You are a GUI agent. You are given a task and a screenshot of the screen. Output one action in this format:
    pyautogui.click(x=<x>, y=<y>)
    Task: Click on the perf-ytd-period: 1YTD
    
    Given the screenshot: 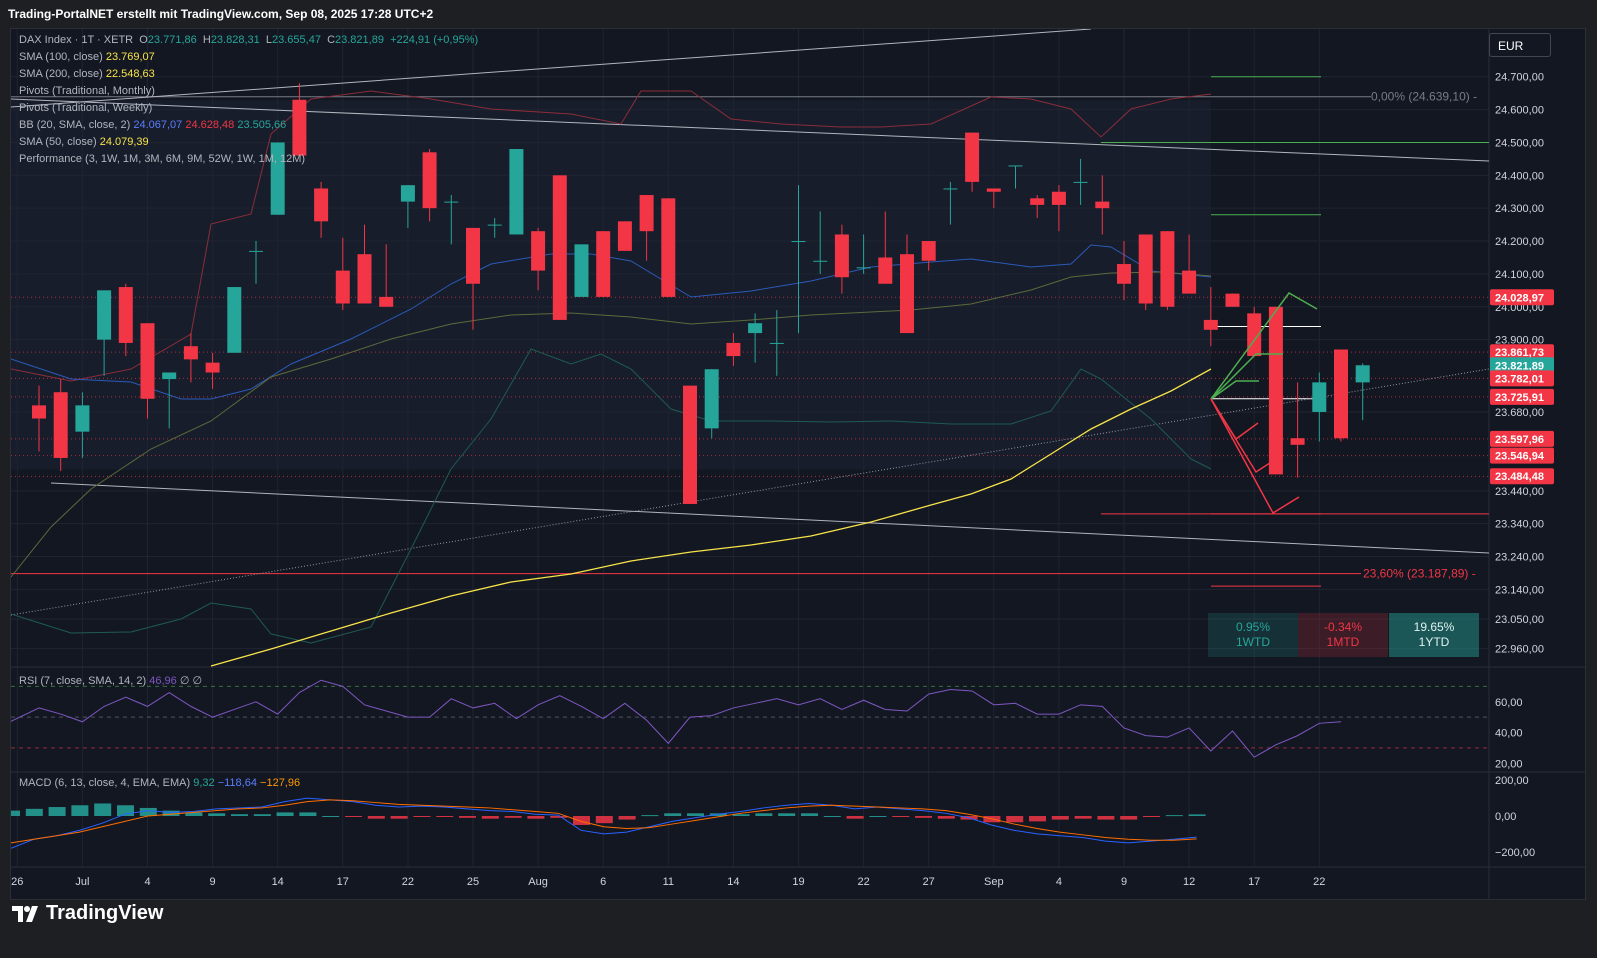 What is the action you would take?
    pyautogui.click(x=1434, y=642)
    